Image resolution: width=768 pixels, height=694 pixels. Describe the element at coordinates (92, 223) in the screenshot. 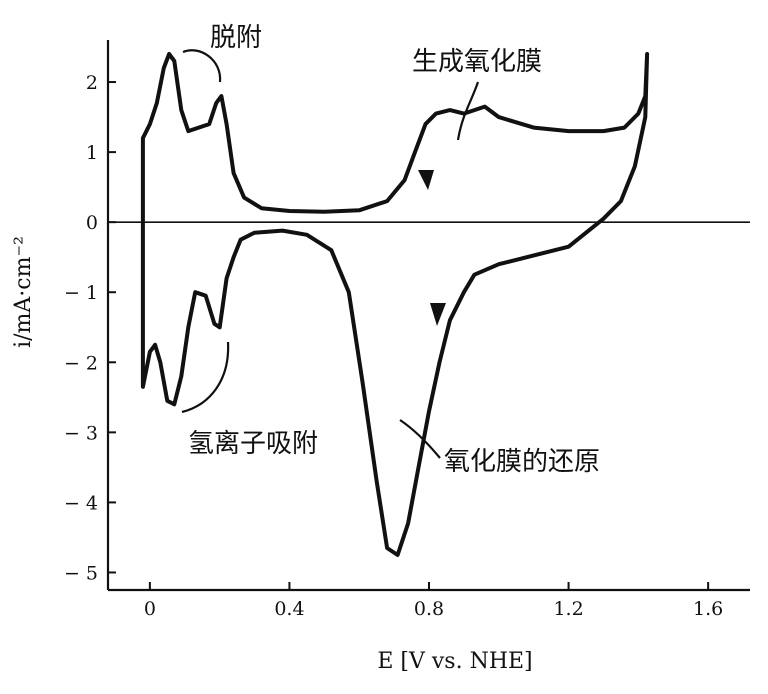

I see `y-tick-label: 0` at that location.